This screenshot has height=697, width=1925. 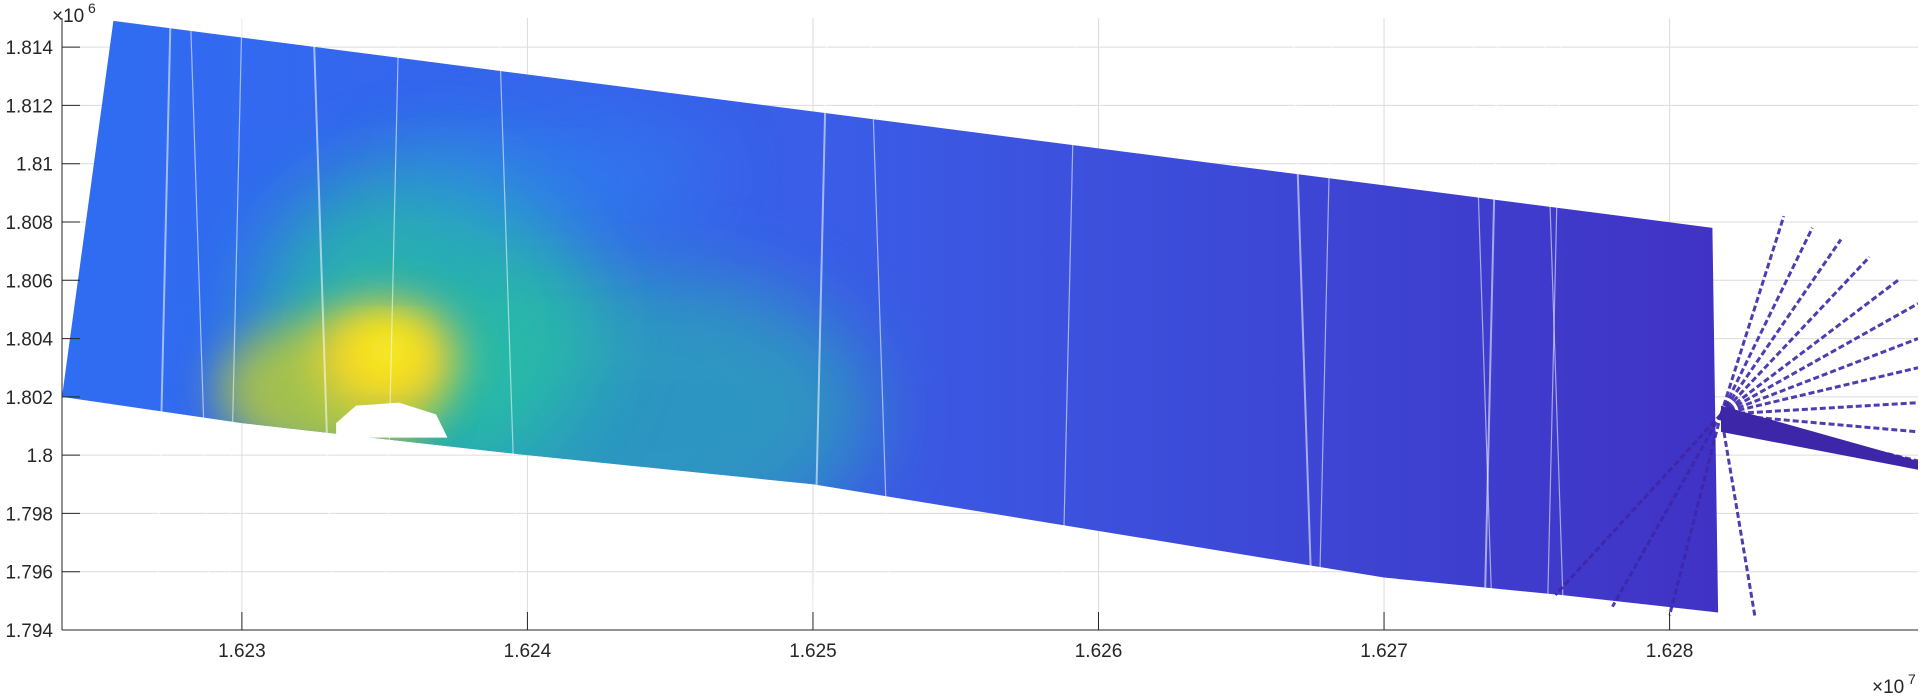 I want to click on y-tick-label: 1.794, so click(x=29, y=631).